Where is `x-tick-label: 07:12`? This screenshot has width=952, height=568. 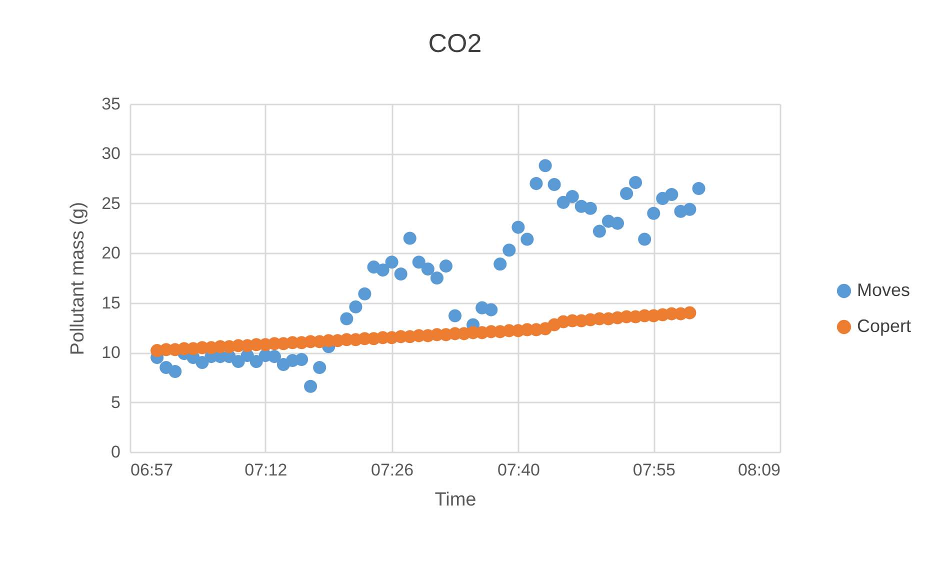 x-tick-label: 07:12 is located at coordinates (266, 470).